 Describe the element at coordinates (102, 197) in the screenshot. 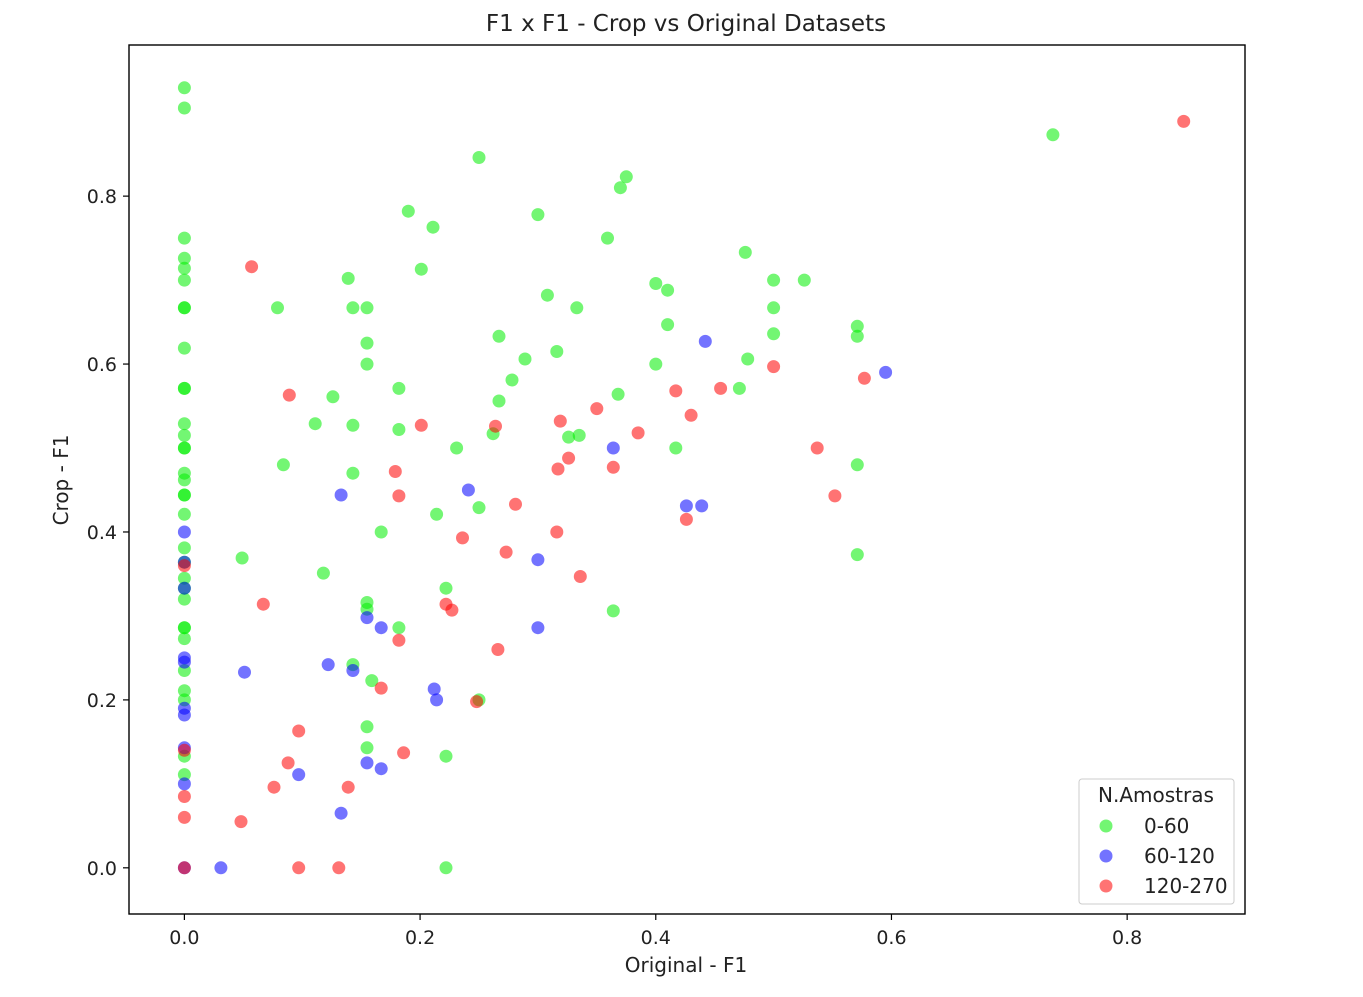

I see `y-tick-label: 0.8` at that location.